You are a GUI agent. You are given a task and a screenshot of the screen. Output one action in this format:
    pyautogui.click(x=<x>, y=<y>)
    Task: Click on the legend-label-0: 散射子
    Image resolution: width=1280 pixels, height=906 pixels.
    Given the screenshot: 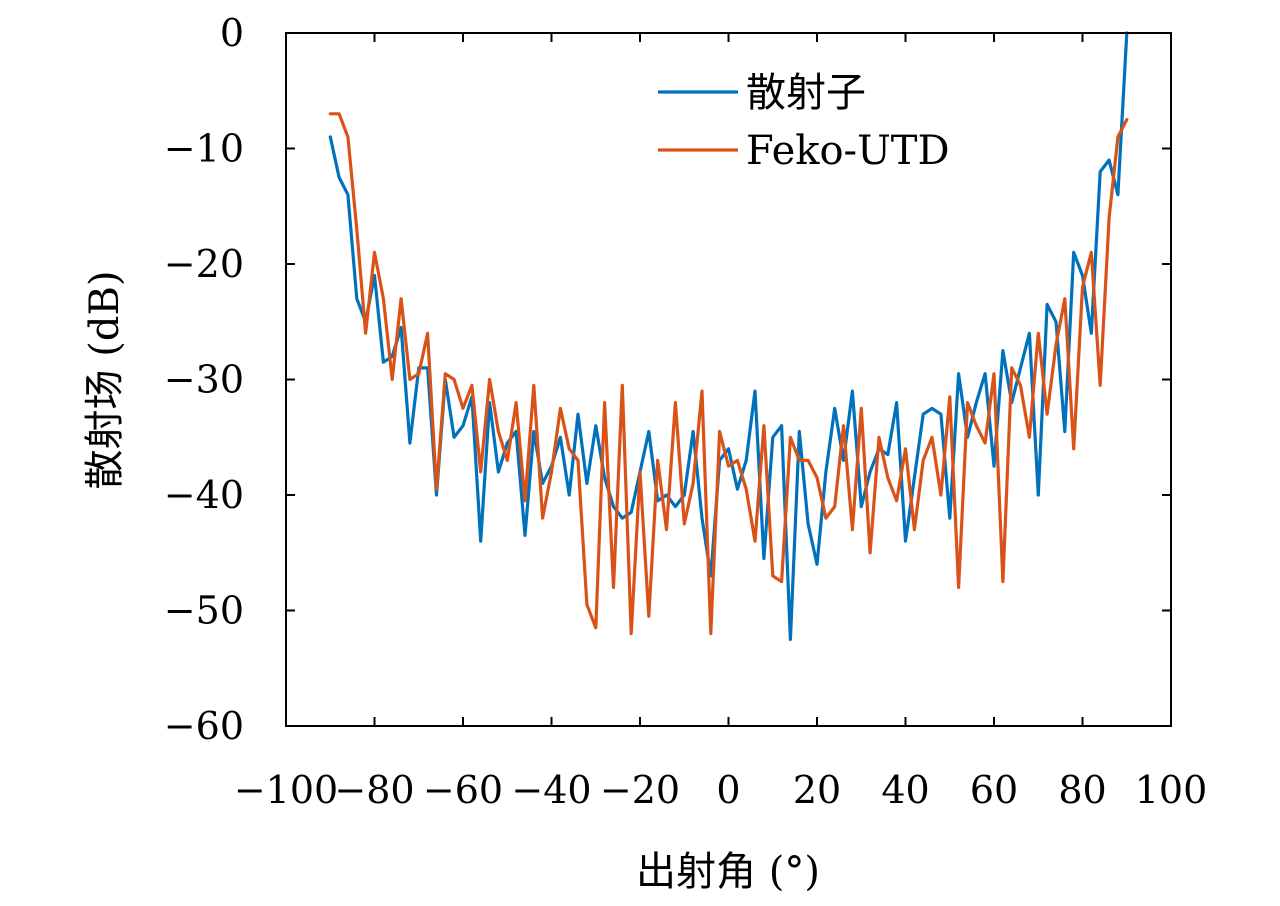 What is the action you would take?
    pyautogui.click(x=806, y=93)
    